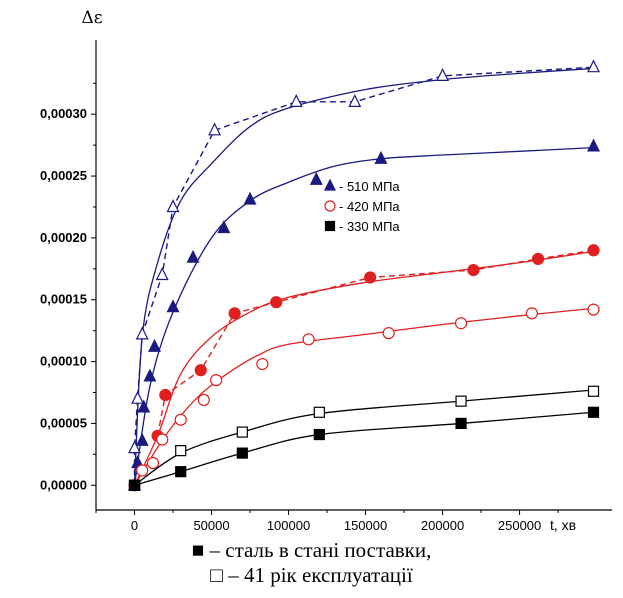  What do you see at coordinates (63, 299) in the screenshot?
I see `y-tick-label: 0,00015` at bounding box center [63, 299].